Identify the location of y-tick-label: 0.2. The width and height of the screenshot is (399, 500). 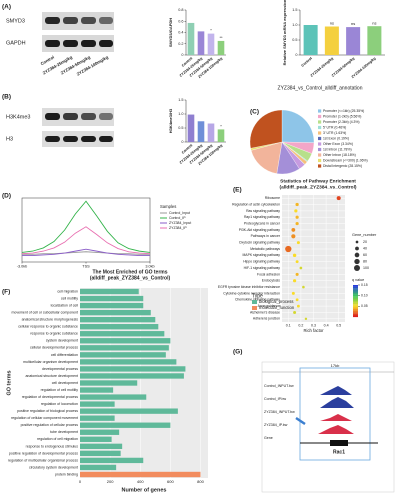
(180, 44).